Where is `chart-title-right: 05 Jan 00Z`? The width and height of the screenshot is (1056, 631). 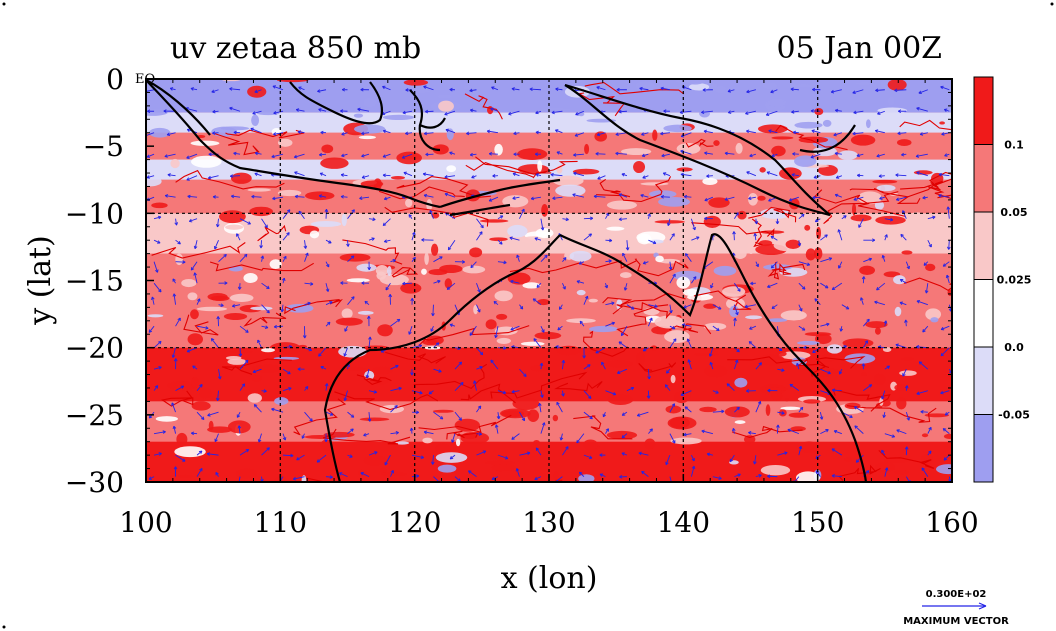 chart-title-right: 05 Jan 00Z is located at coordinates (860, 48).